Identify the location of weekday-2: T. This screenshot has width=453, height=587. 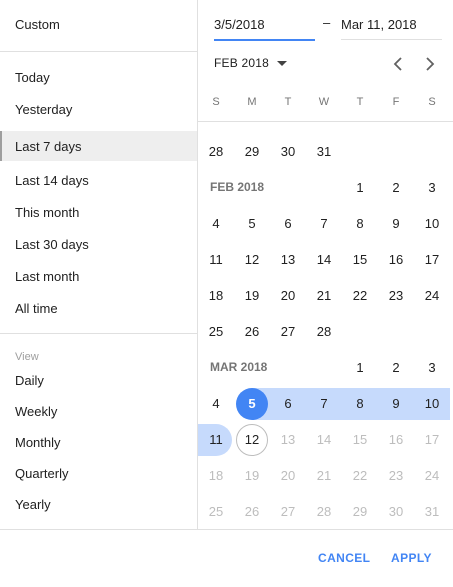
(288, 102).